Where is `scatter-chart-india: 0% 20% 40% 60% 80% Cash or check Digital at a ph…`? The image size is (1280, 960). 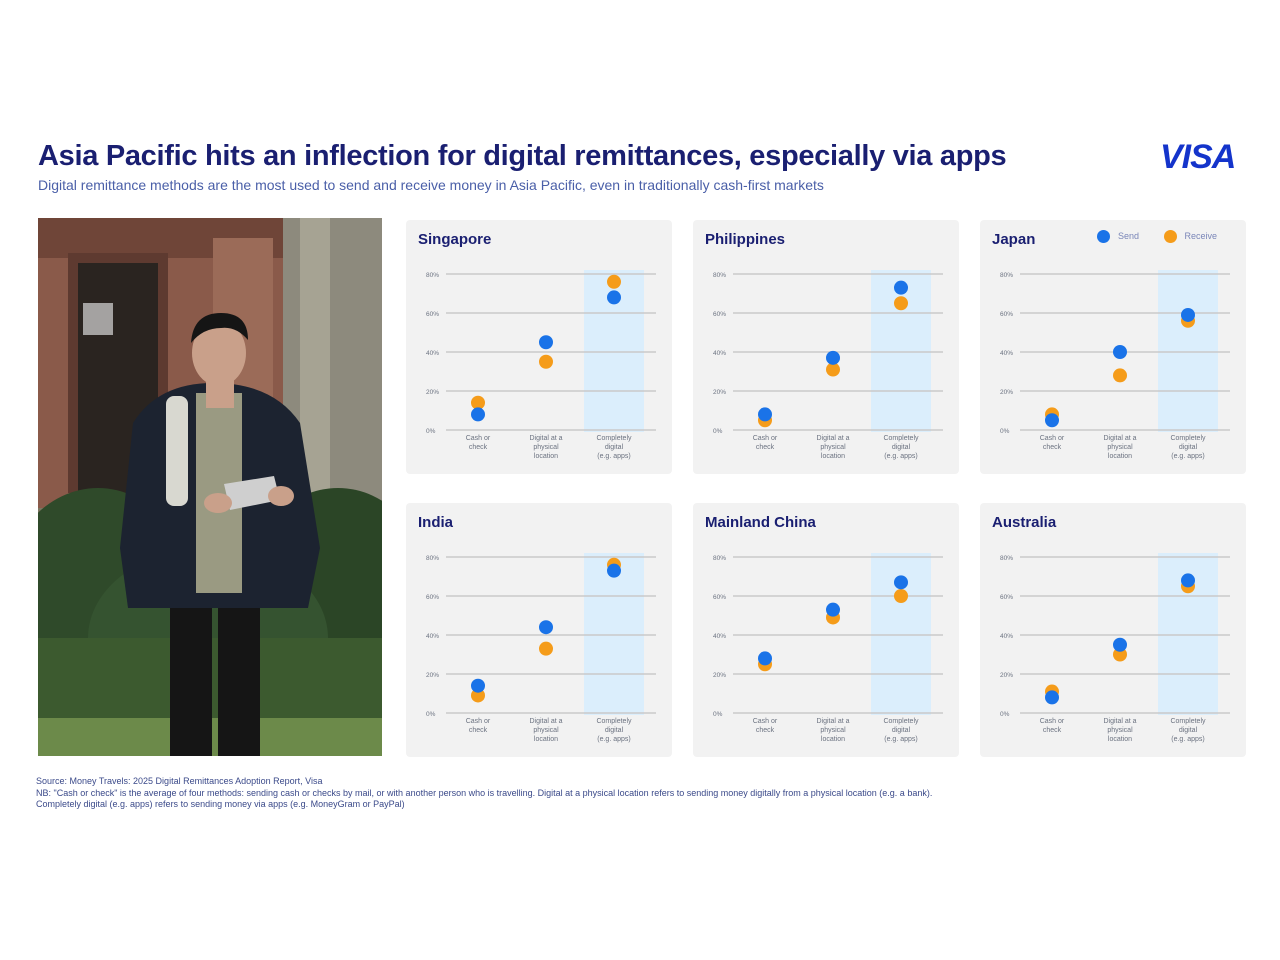
scatter-chart-india: 0% 20% 40% 60% 80% Cash or check Digital at a ph… is located at coordinates (541, 648).